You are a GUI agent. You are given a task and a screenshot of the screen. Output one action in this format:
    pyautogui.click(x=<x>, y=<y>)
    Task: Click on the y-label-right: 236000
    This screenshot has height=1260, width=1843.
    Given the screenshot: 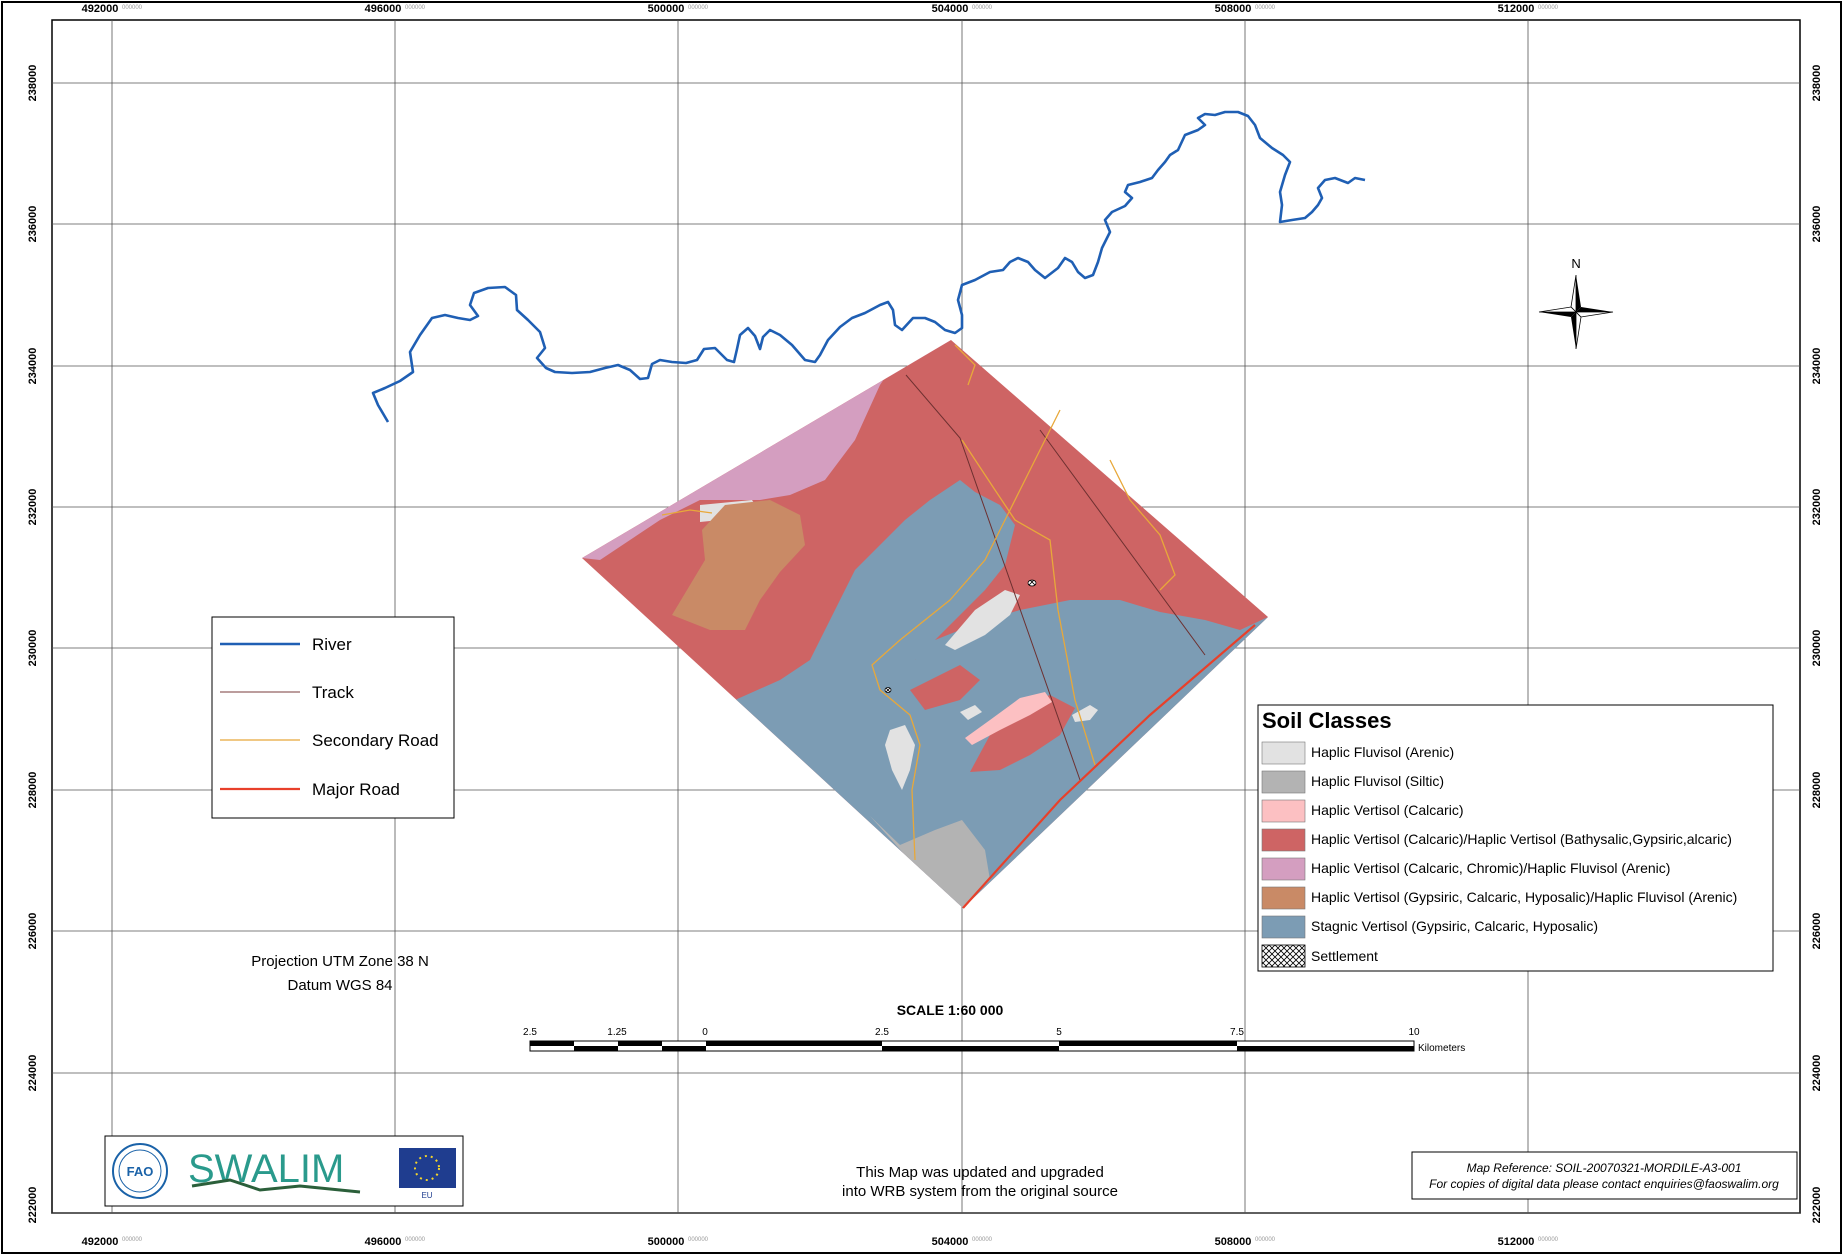 What is the action you would take?
    pyautogui.click(x=1817, y=224)
    